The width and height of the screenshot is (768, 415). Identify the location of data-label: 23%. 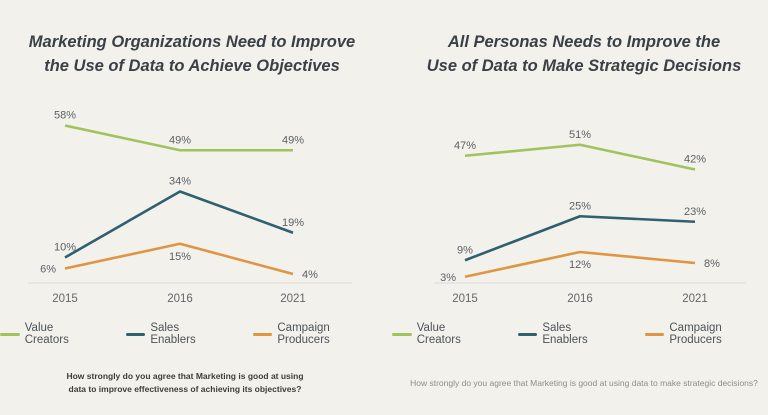
(695, 212).